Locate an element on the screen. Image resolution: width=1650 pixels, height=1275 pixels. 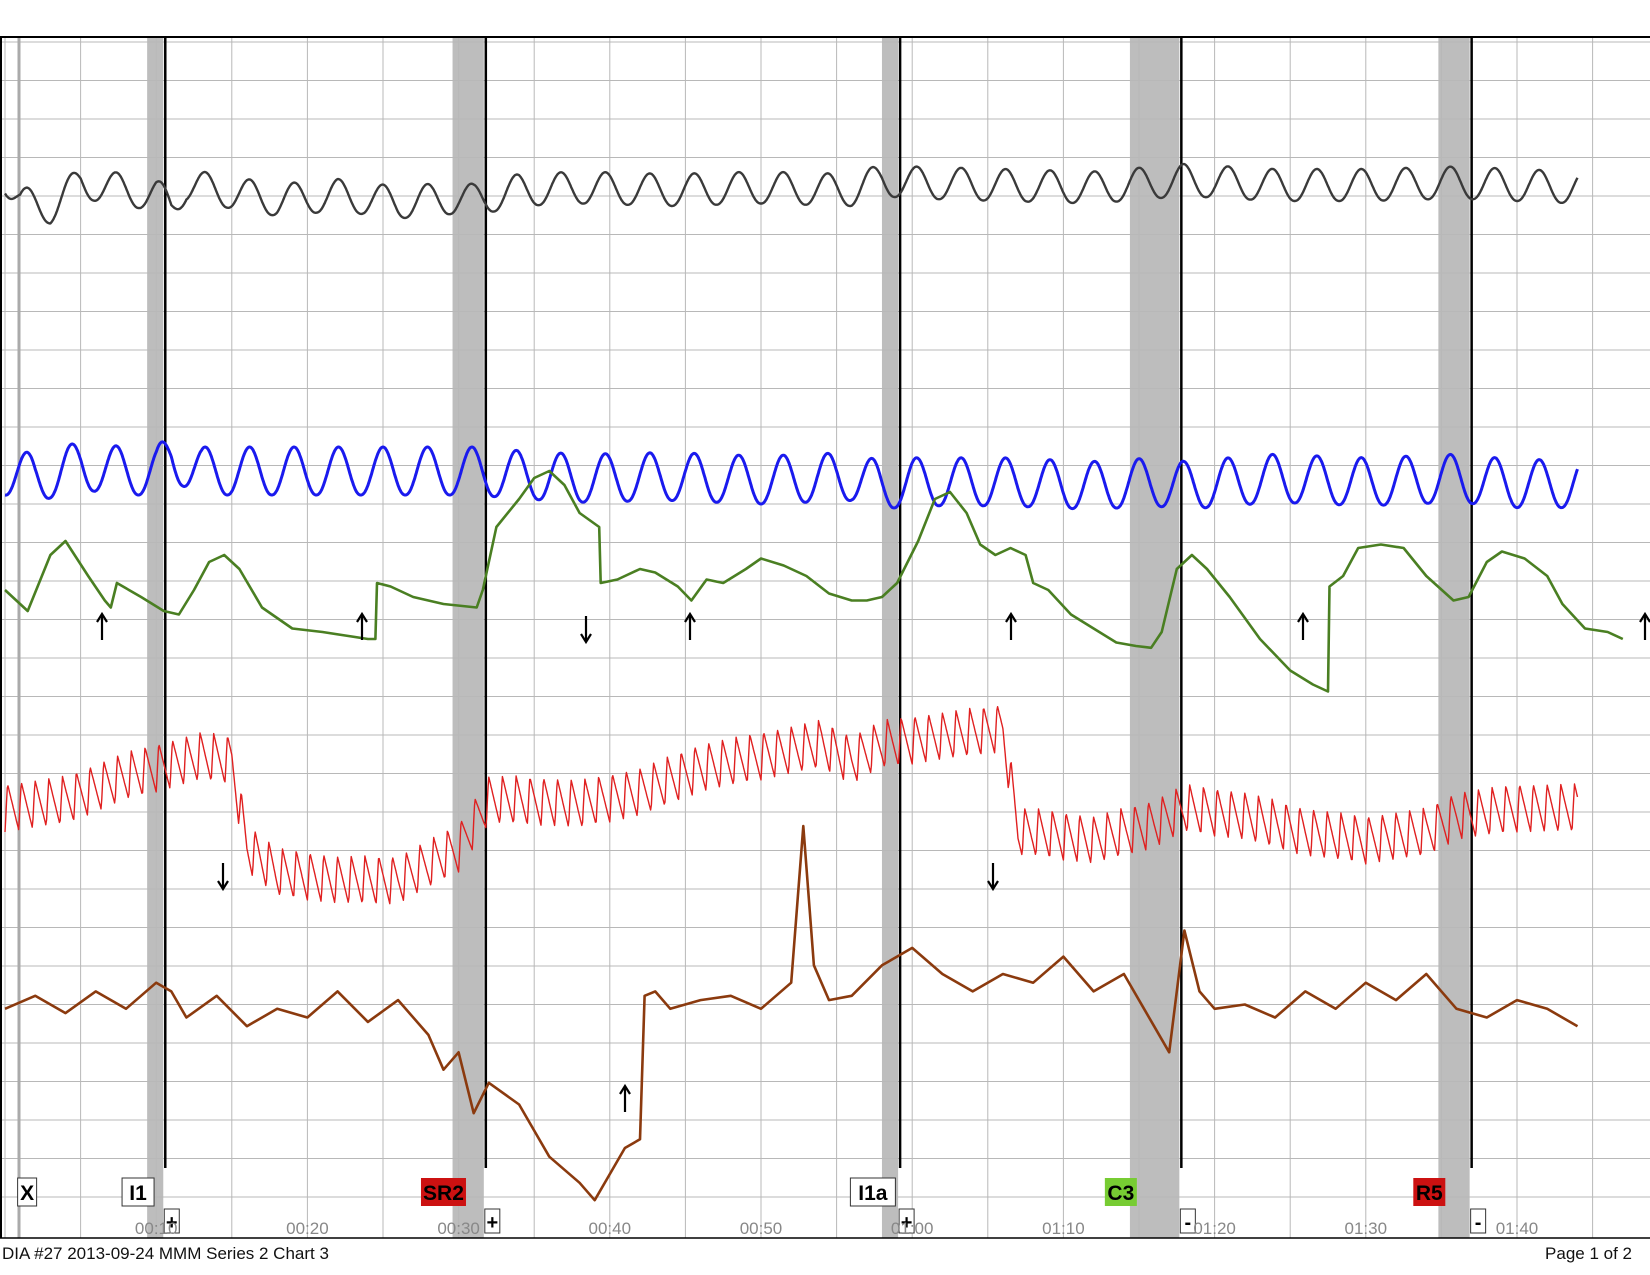
question-text-I1a: I1a is located at coordinates (873, 1193).